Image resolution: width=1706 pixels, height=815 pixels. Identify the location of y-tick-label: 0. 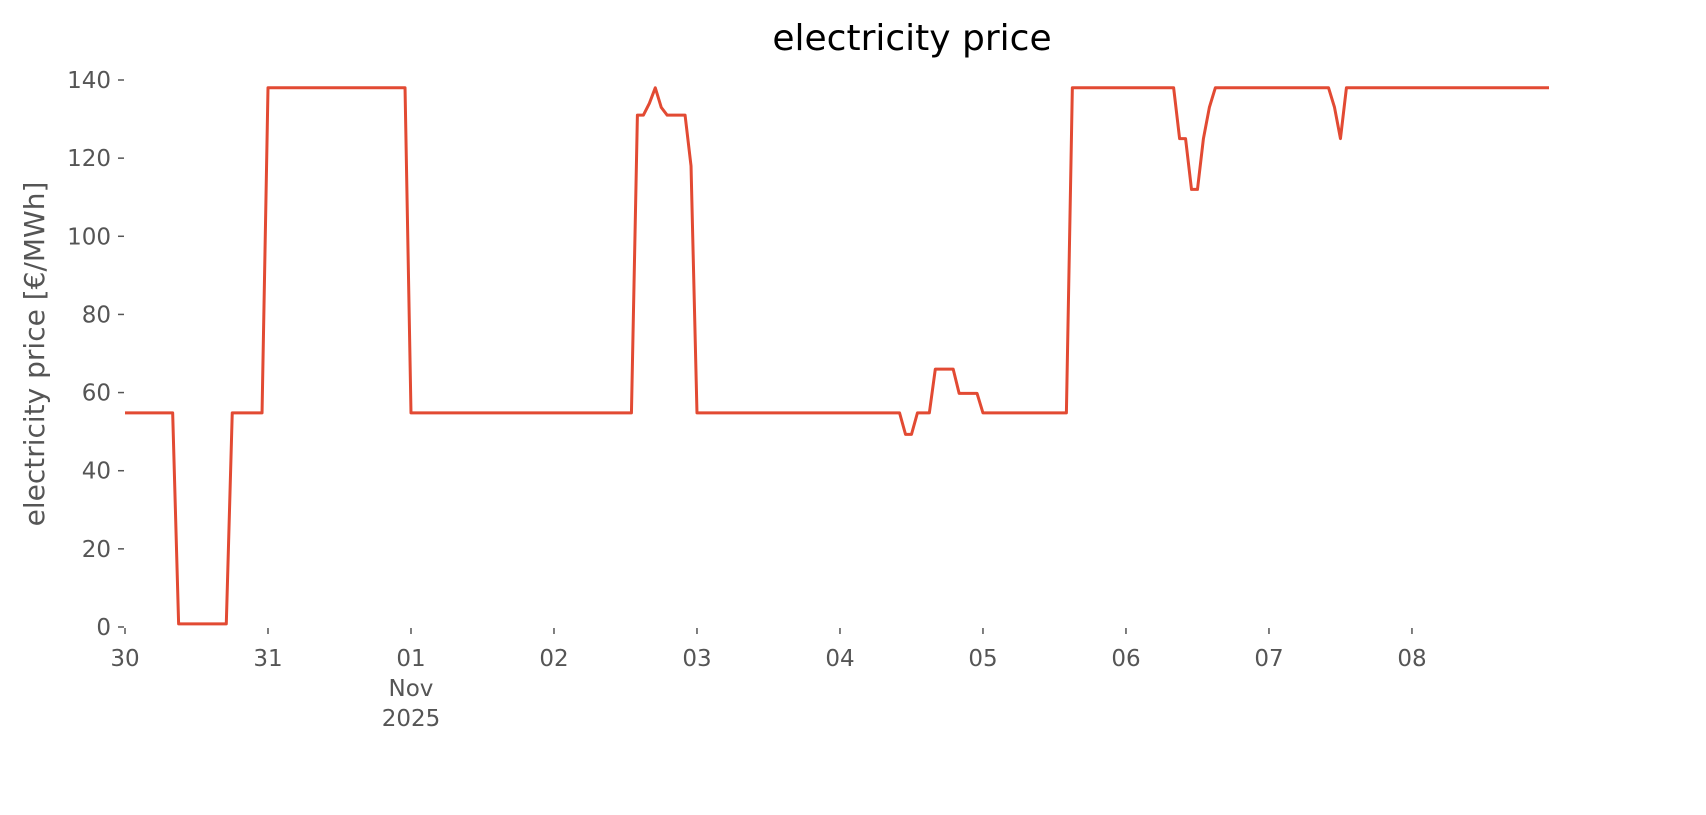
(103, 628).